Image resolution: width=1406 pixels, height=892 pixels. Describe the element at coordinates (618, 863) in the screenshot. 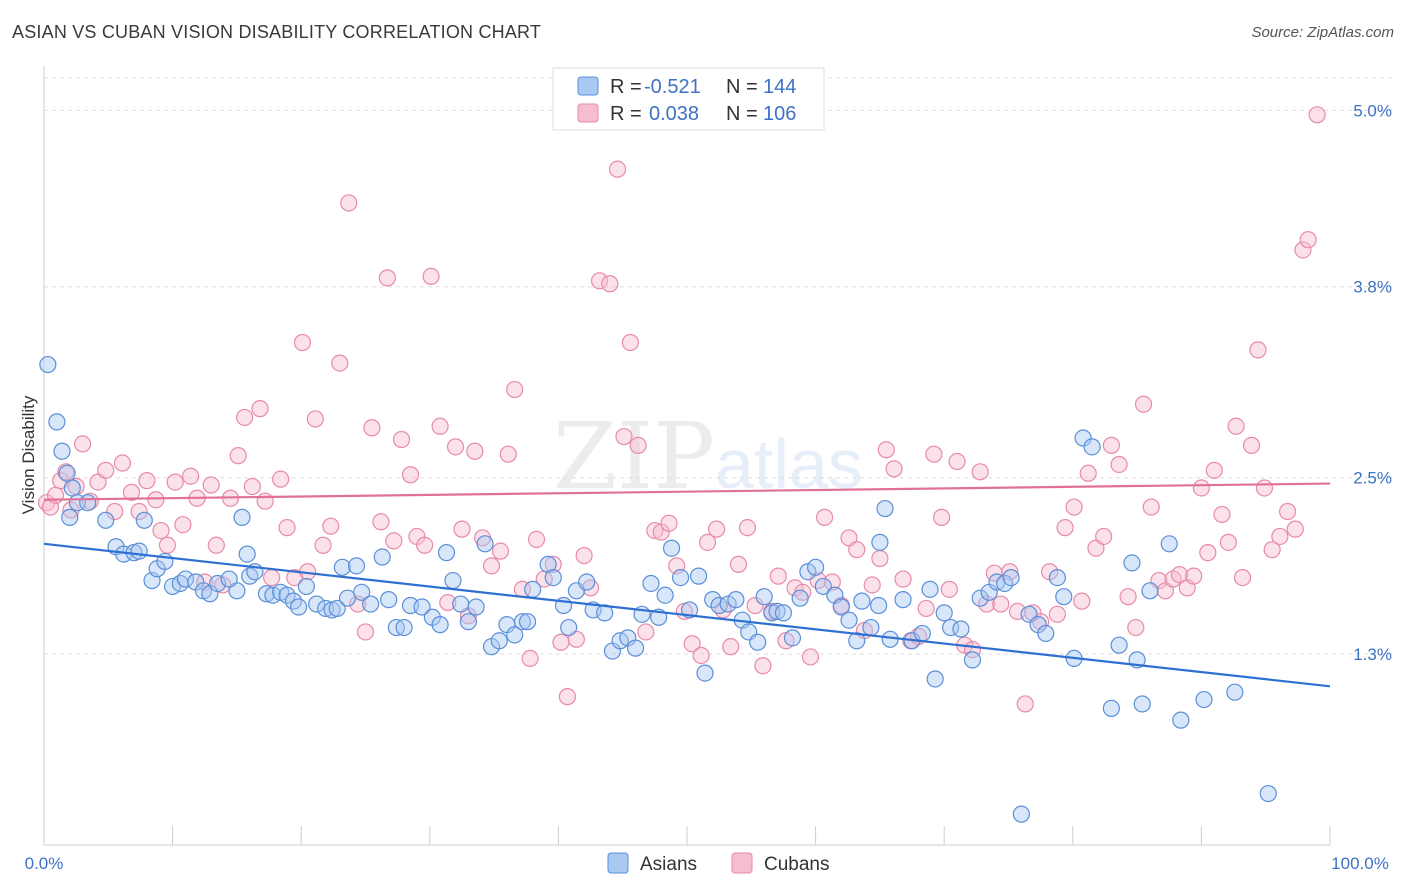

I see `legend-bottom-swatch-asians` at that location.